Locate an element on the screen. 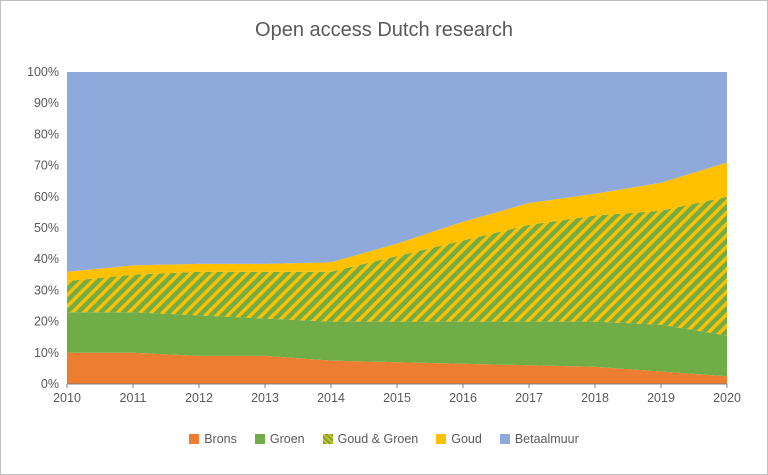  legend-item-groen: Groen is located at coordinates (279, 439).